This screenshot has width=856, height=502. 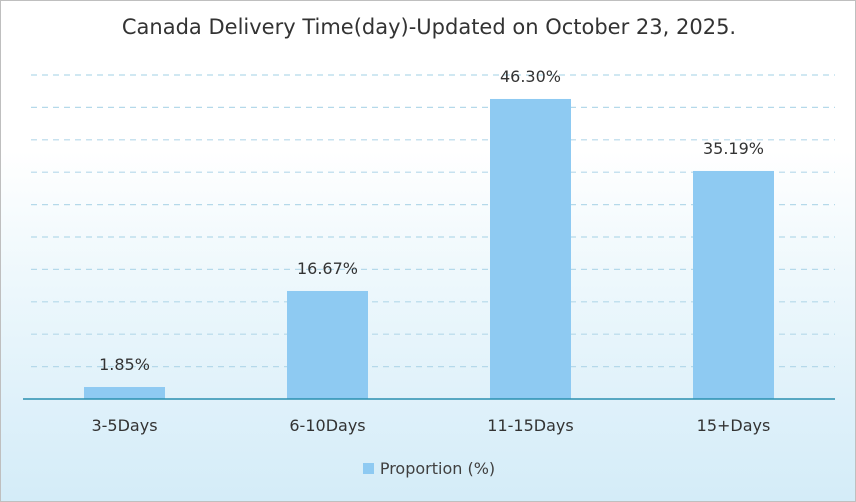 I want to click on bar-6-10days, so click(x=327, y=344).